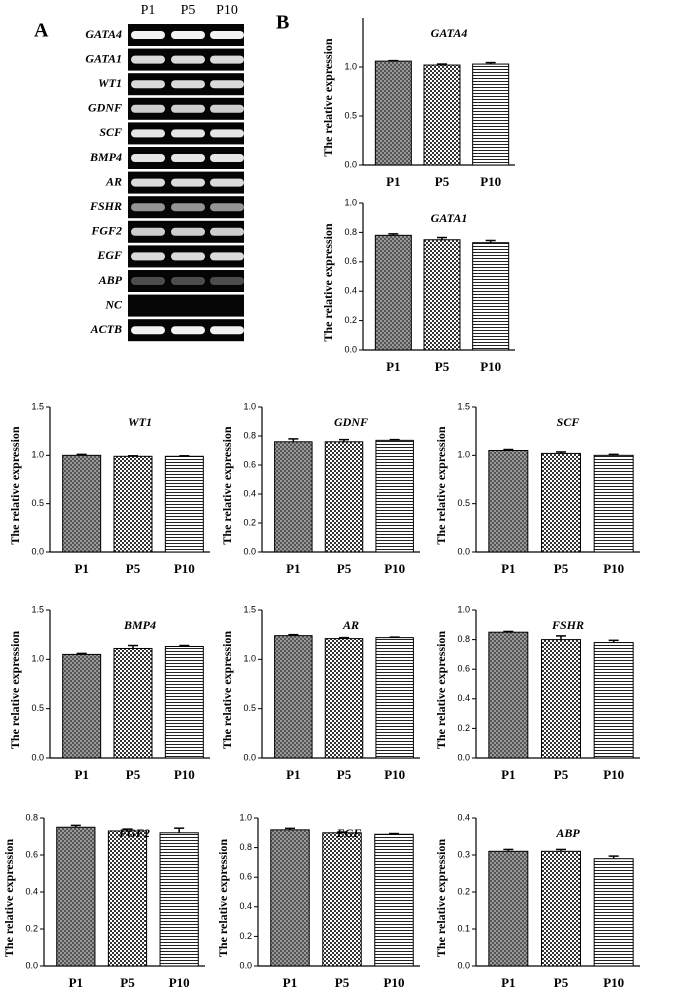 This screenshot has height=992, width=676. What do you see at coordinates (103, 34) in the screenshot?
I see `gene-label: GATA4` at bounding box center [103, 34].